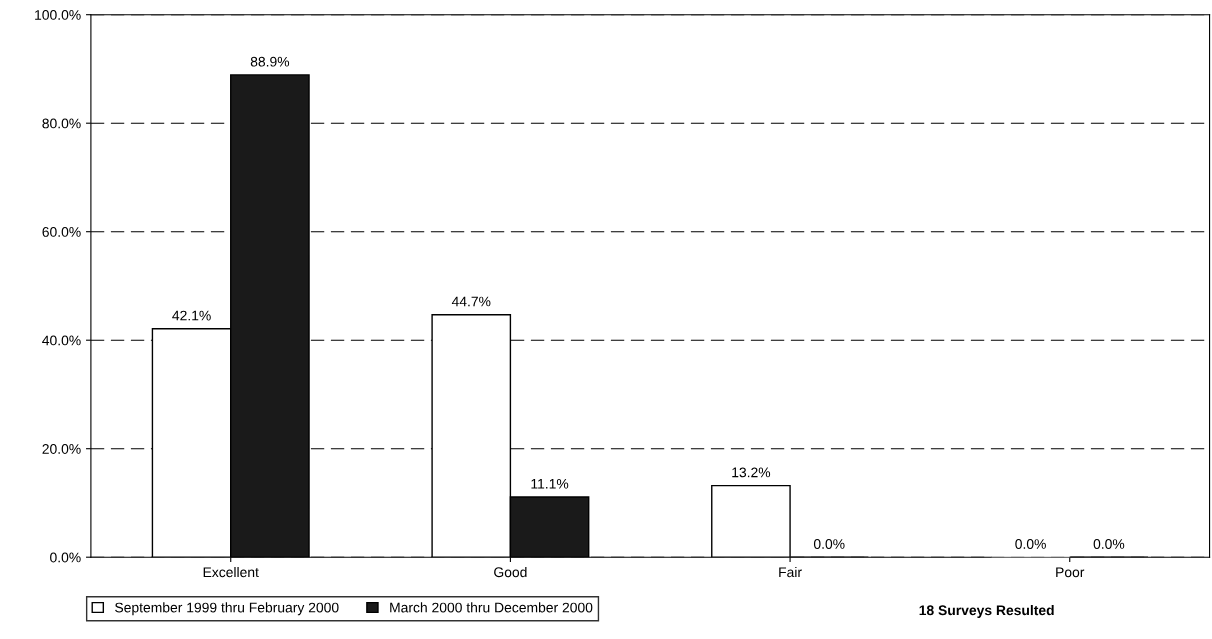 This screenshot has height=639, width=1212. Describe the element at coordinates (231, 572) in the screenshot. I see `x-tick-label: Excellent` at that location.